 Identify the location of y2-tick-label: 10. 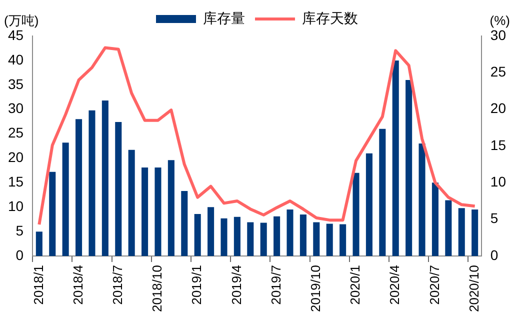
(498, 182).